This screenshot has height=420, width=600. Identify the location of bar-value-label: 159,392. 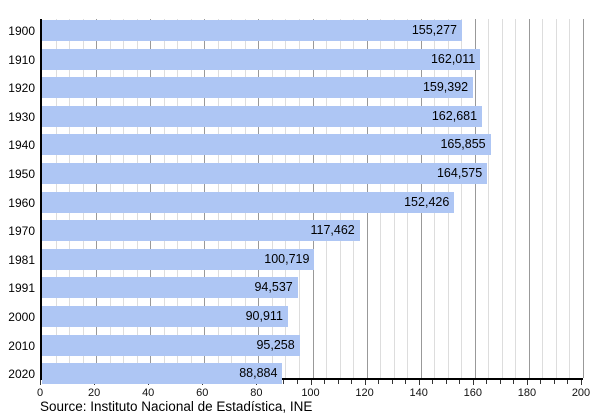
(445, 87).